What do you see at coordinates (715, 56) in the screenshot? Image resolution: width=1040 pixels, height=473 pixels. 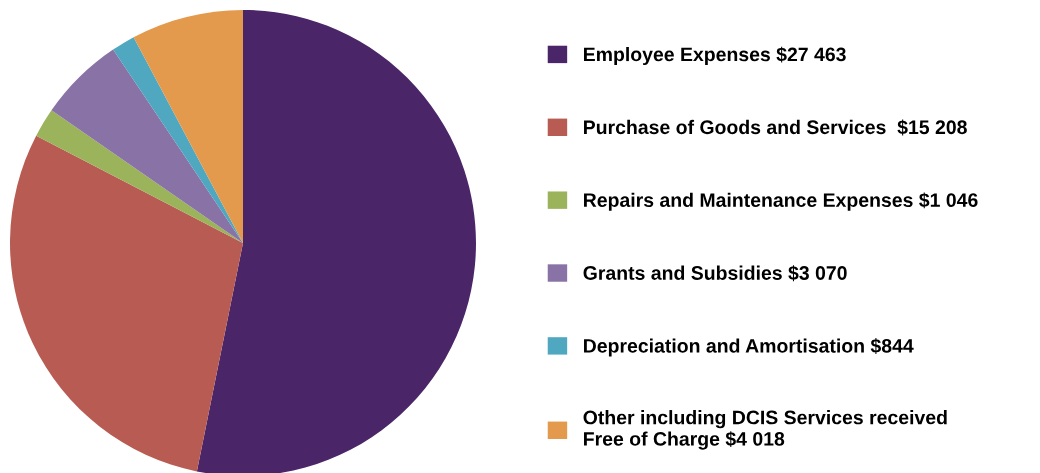 I see `legend-label: Employee Expenses $27 463` at bounding box center [715, 56].